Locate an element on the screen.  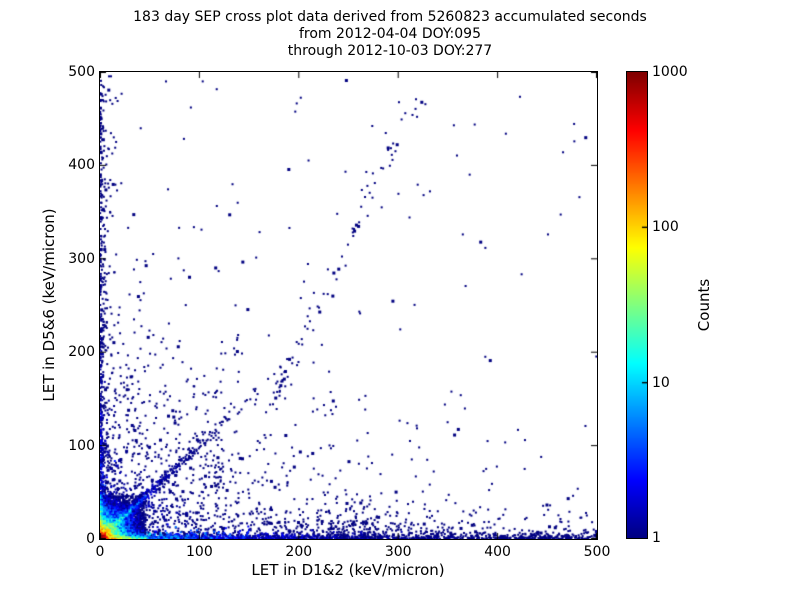
colorbar-label: Counts is located at coordinates (704, 305).